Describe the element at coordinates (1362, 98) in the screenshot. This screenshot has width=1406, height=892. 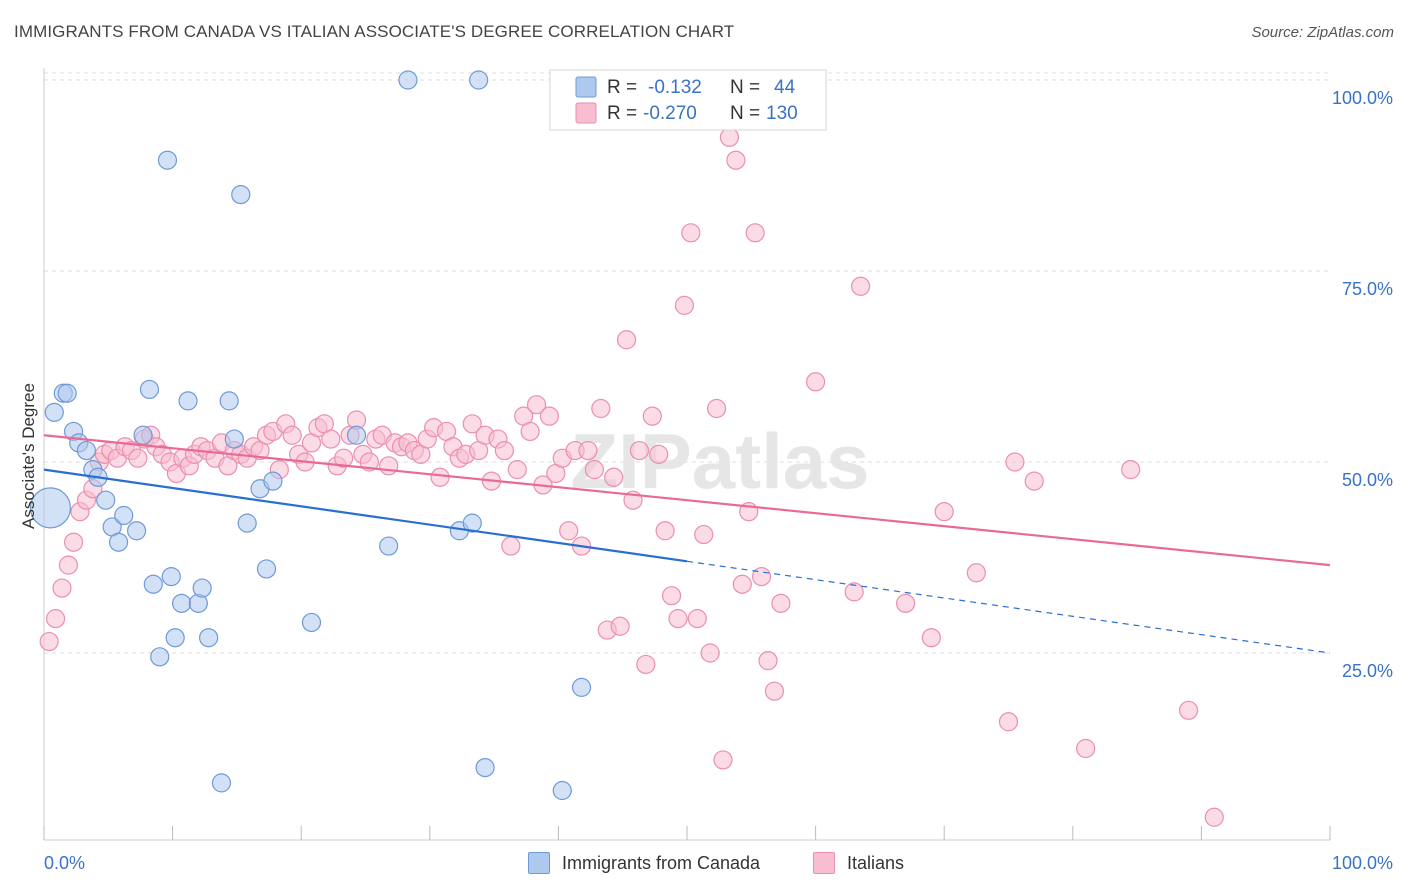
I see `y-tick-label: 100.0%` at that location.